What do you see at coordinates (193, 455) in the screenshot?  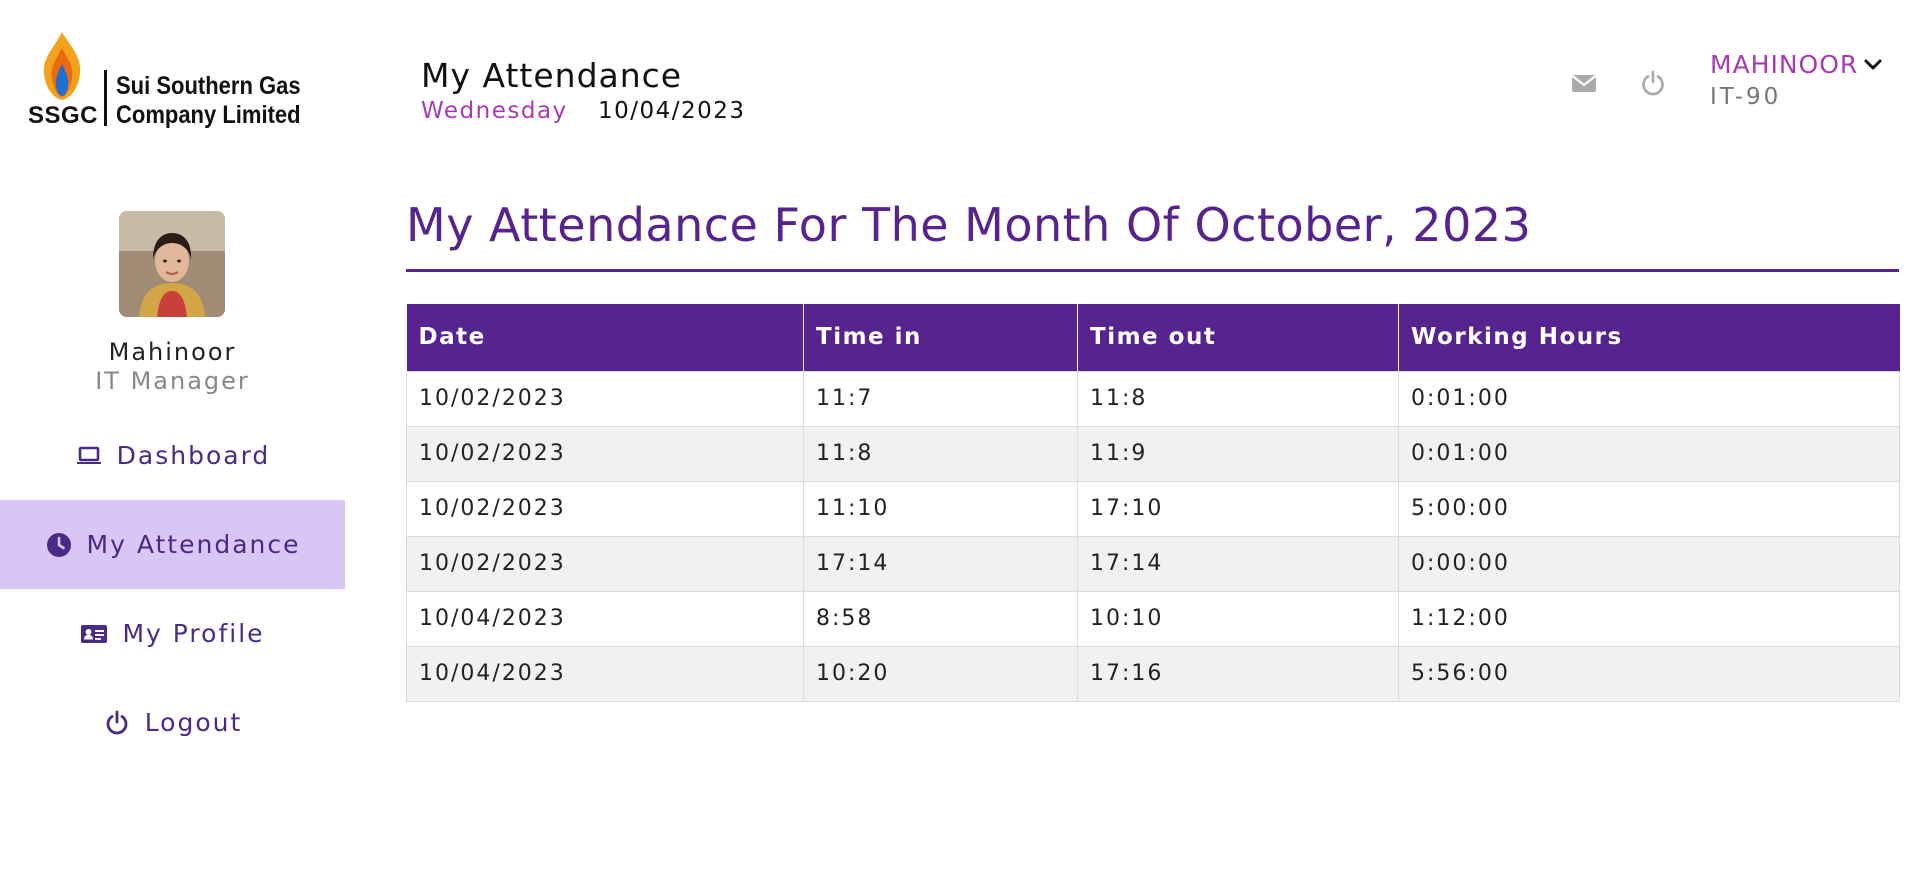 I see `sidebar-item-label: Dashboard` at bounding box center [193, 455].